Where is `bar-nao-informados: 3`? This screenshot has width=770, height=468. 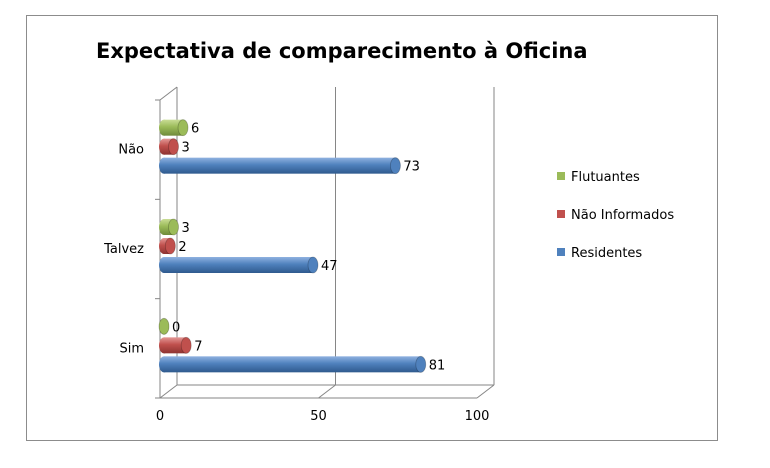 bar-nao-informados: 3 is located at coordinates (174, 147).